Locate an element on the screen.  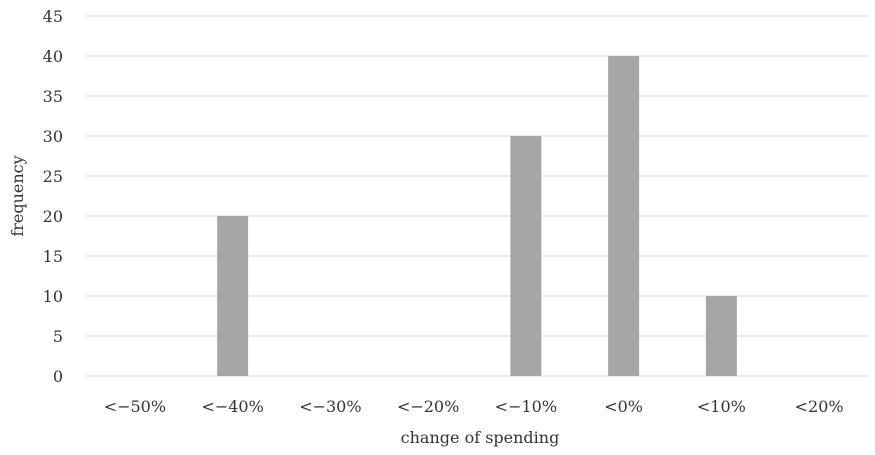
y-axis-ticks: 0 5 10 15 20 25 30 35 40 45 is located at coordinates (53, 196).